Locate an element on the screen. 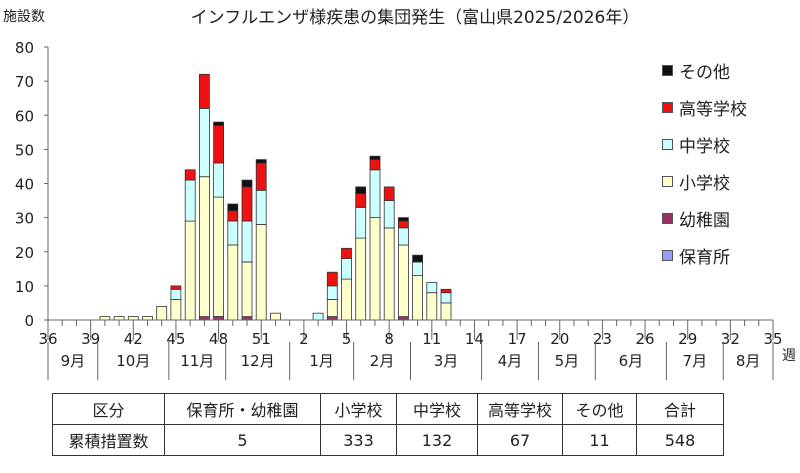 Image resolution: width=800 pixels, height=473 pixels. summary-data-row: 累積措置数 5 333 132 67 11 548 is located at coordinates (388, 440).